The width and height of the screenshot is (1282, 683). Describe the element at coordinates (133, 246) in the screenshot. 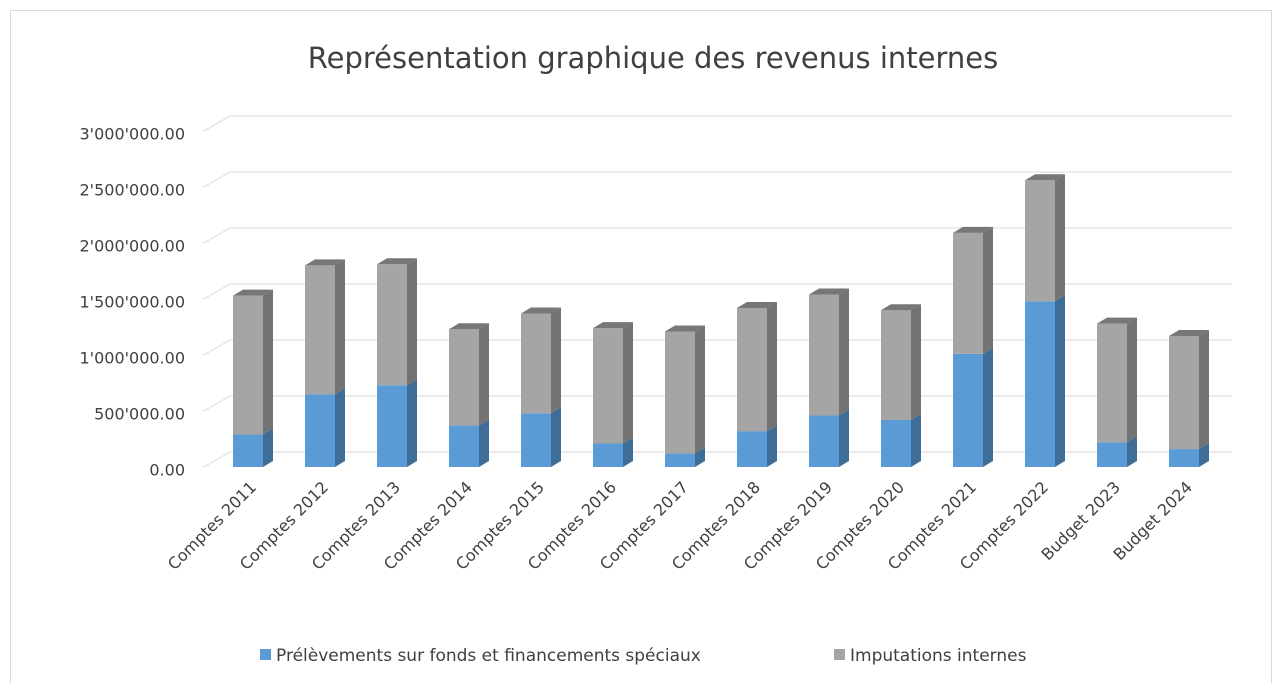

I see `y-tick-label: 2'000'000.00` at that location.